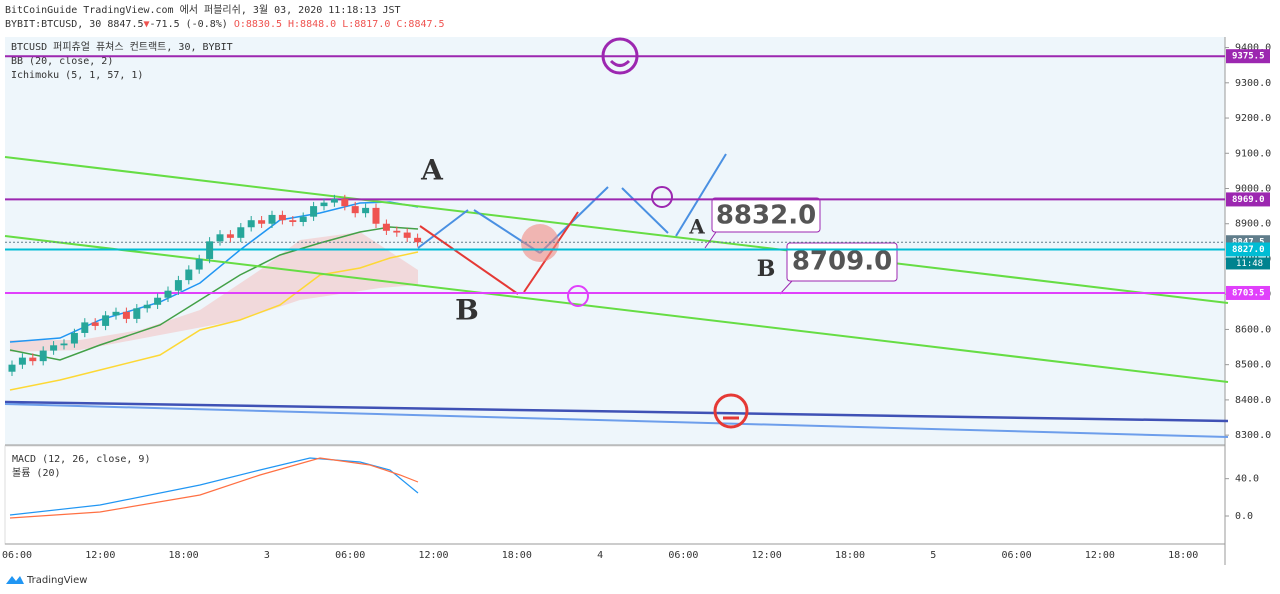 Image resolution: width=1280 pixels, height=594 pixels. What do you see at coordinates (1247, 479) in the screenshot?
I see `y-tick-label: 40.0` at bounding box center [1247, 479].